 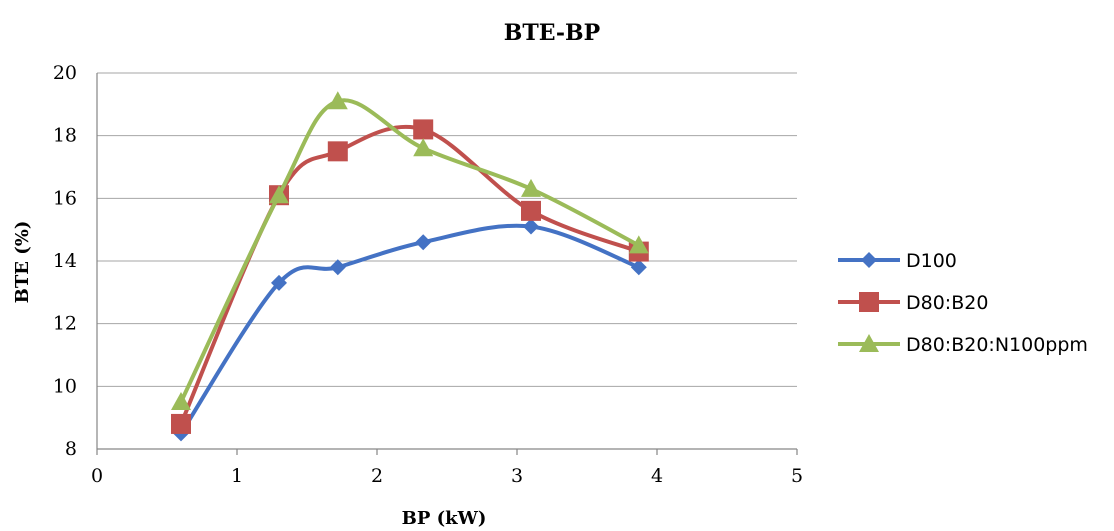 What do you see at coordinates (931, 261) in the screenshot?
I see `legend-label: D100` at bounding box center [931, 261].